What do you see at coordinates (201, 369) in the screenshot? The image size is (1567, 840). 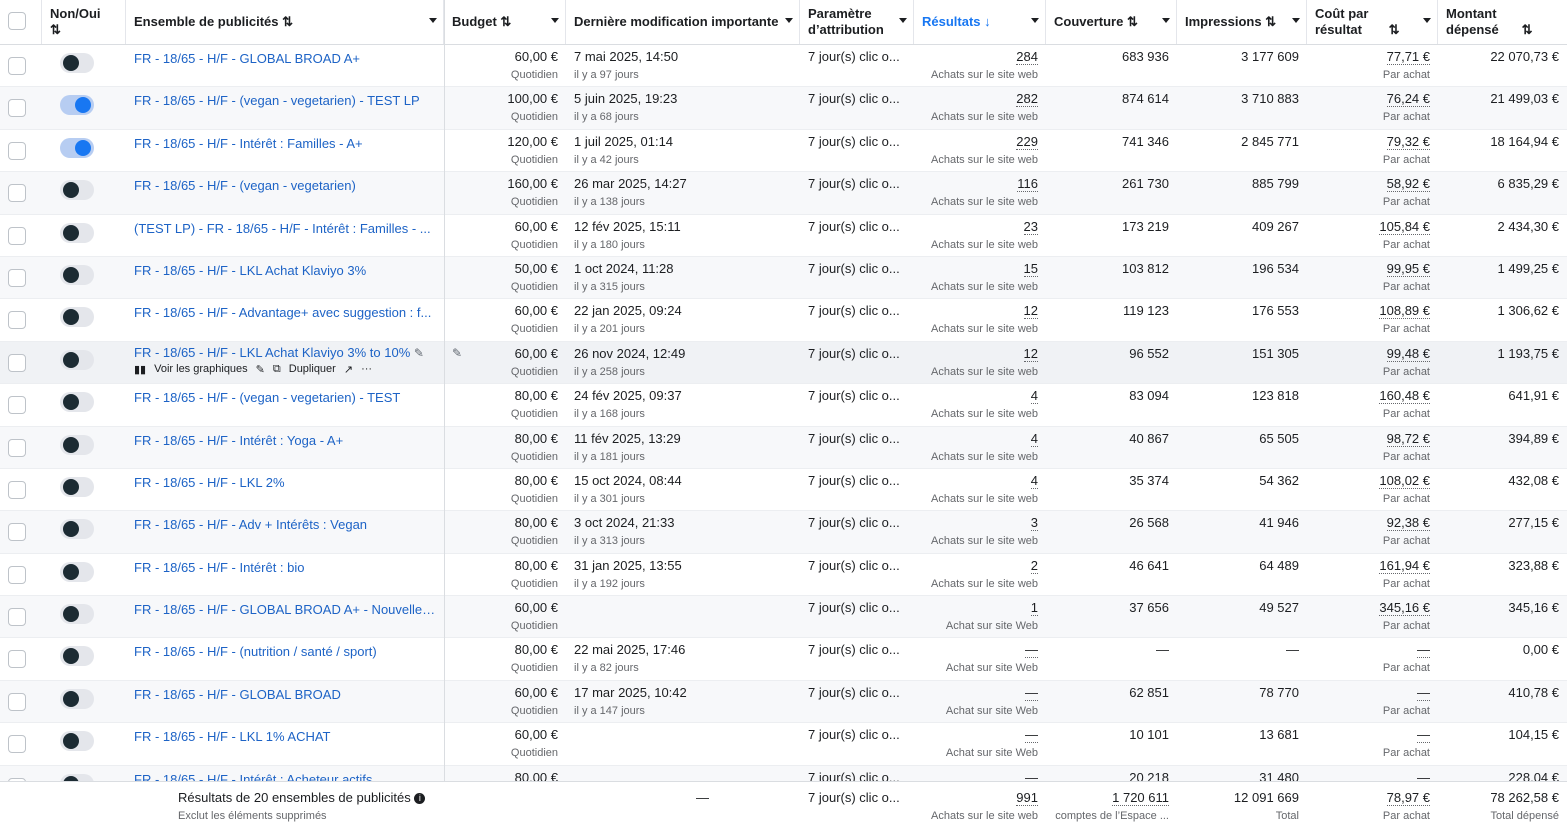 I see `view-charts-link: Voir les graphiques` at bounding box center [201, 369].